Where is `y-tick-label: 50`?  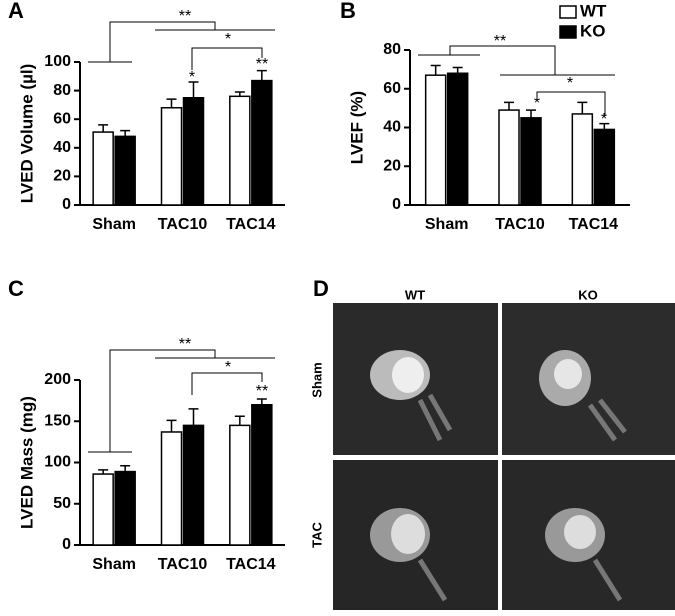
y-tick-label: 50 is located at coordinates (62, 503).